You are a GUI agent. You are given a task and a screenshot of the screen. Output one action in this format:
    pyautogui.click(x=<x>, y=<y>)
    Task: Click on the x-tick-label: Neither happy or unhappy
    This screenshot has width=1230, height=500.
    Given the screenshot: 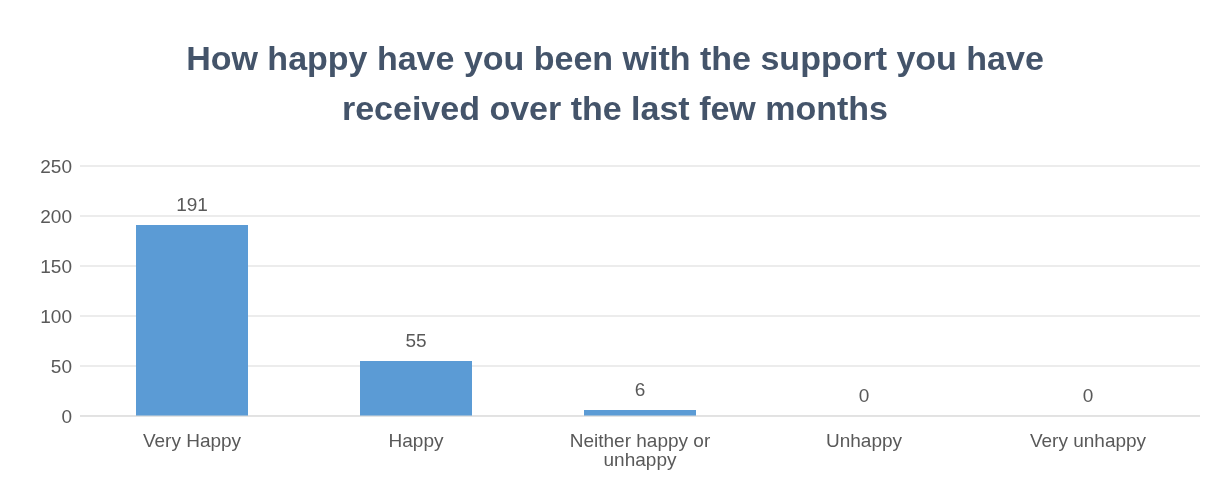 What is the action you would take?
    pyautogui.click(x=640, y=450)
    